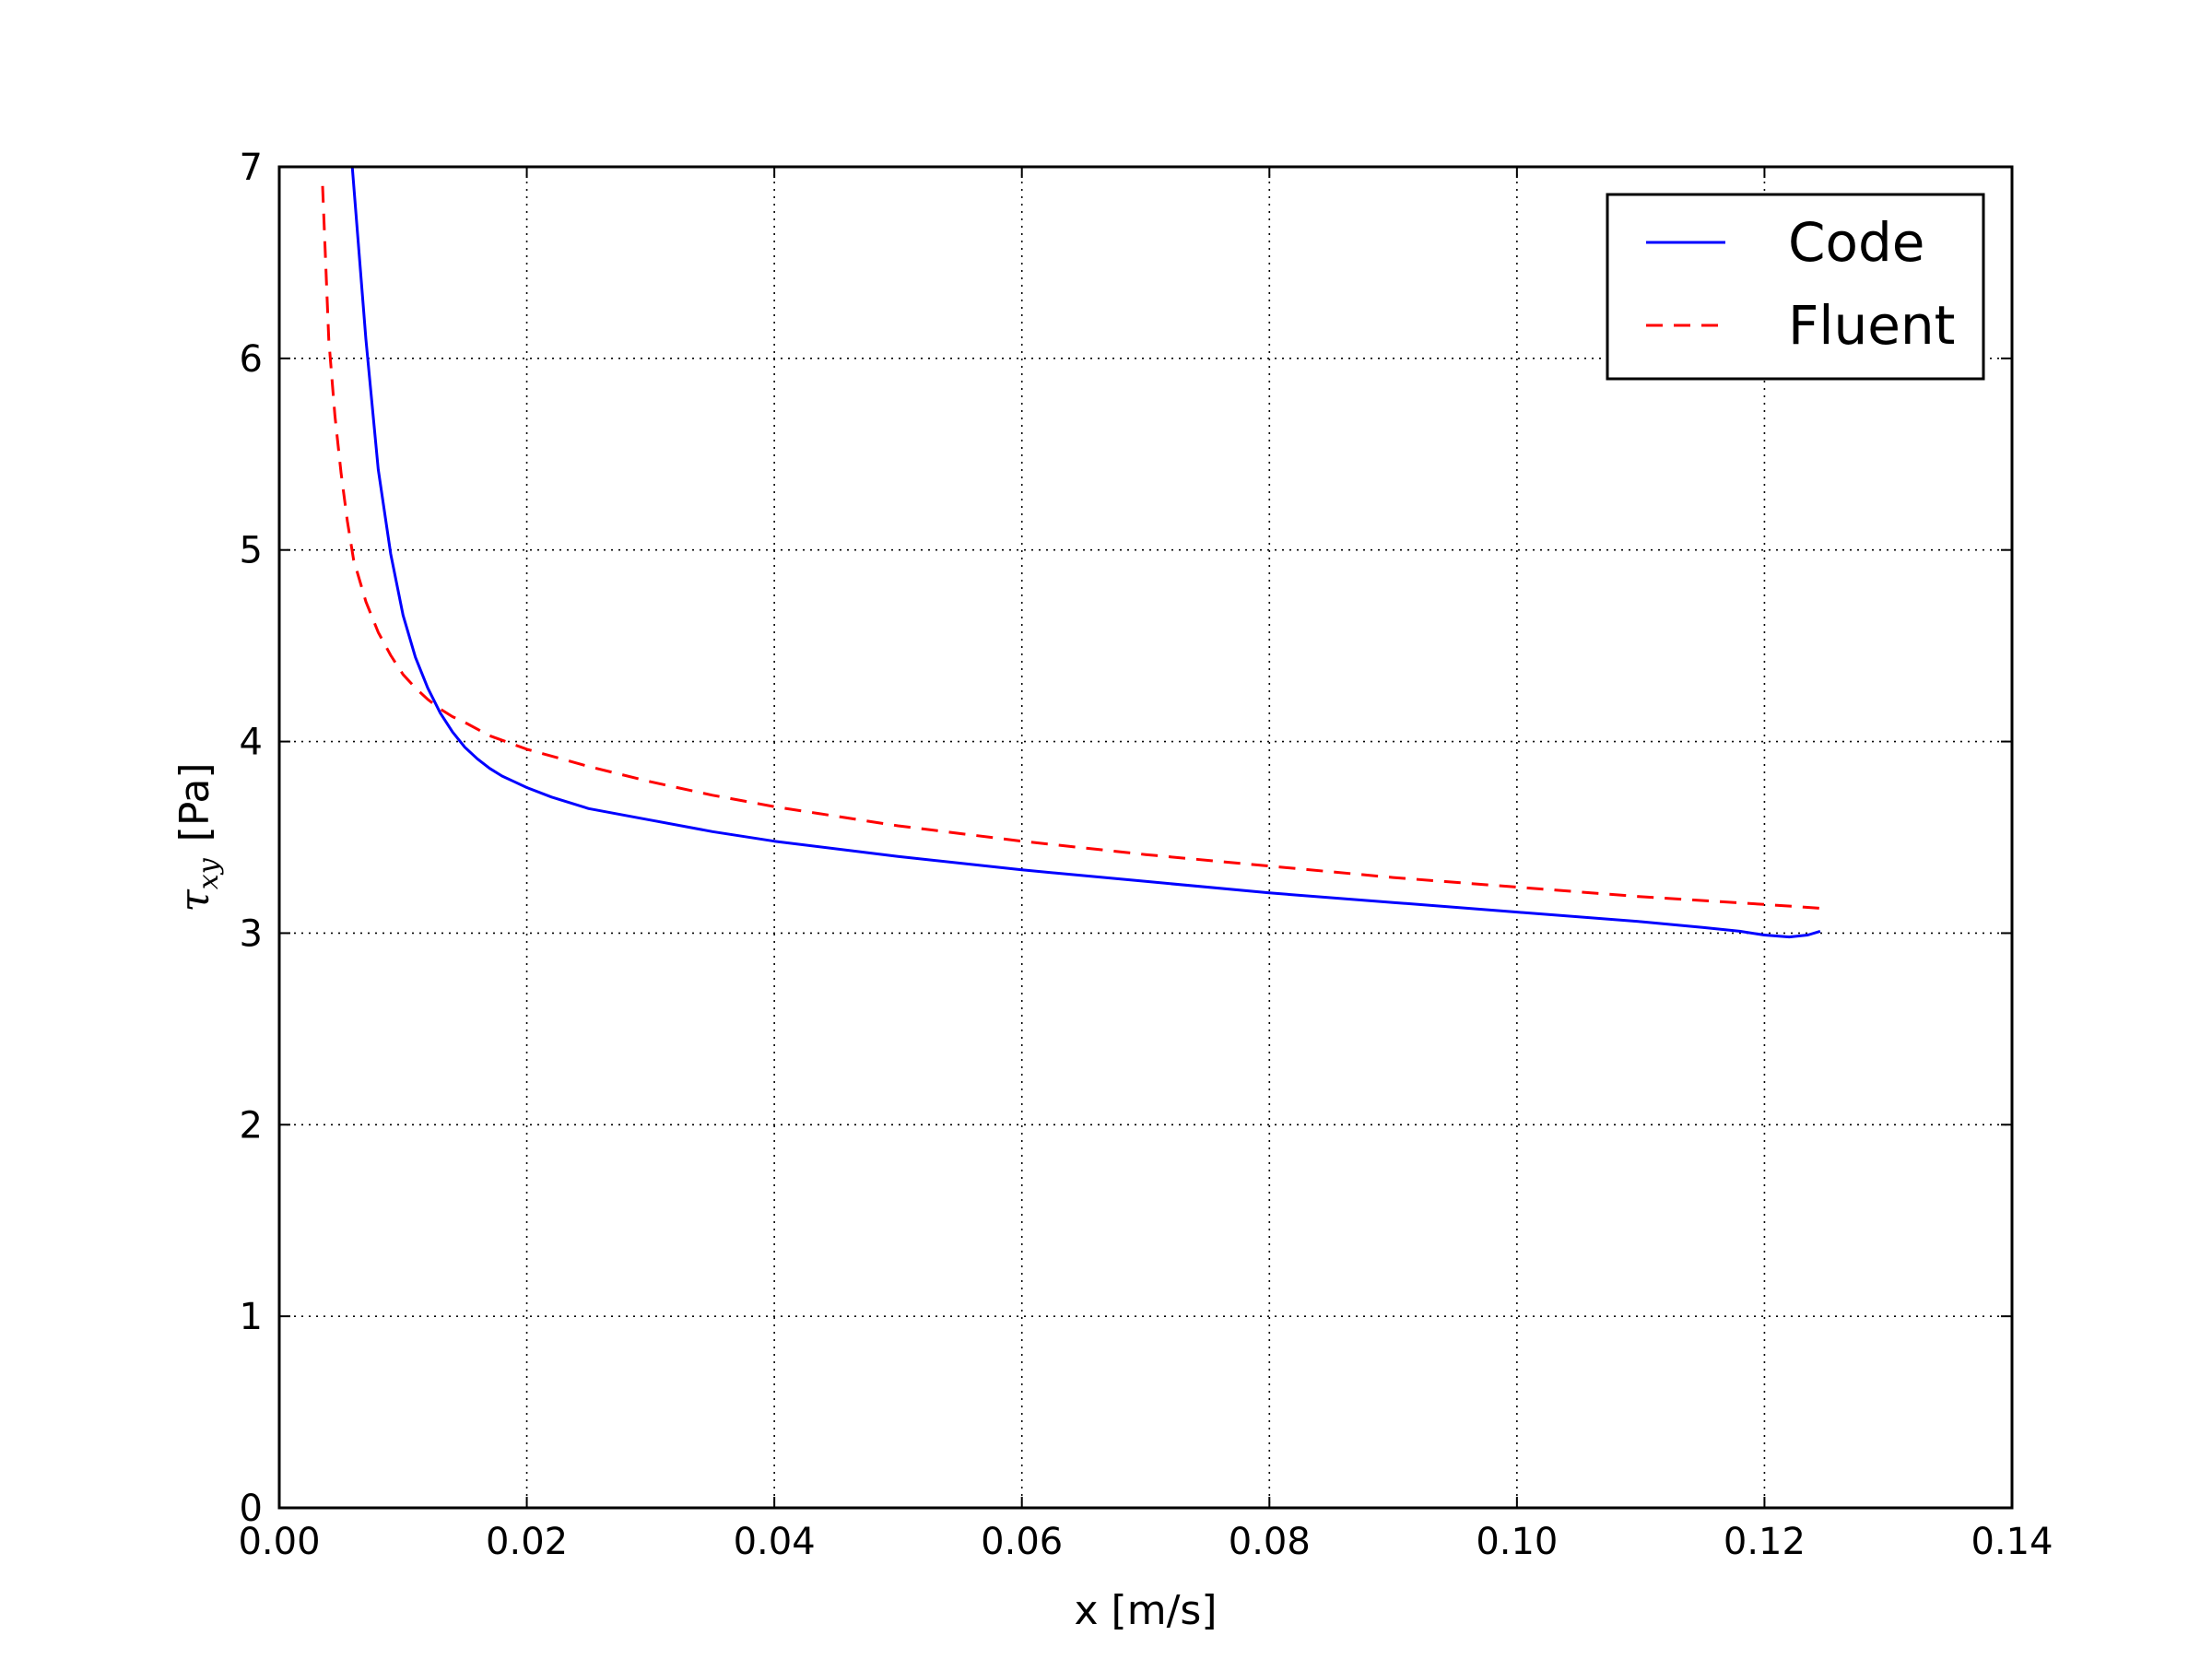 Image resolution: width=2212 pixels, height=1659 pixels. Describe the element at coordinates (1270, 1542) in the screenshot. I see `x-tick-label: 0.08` at that location.